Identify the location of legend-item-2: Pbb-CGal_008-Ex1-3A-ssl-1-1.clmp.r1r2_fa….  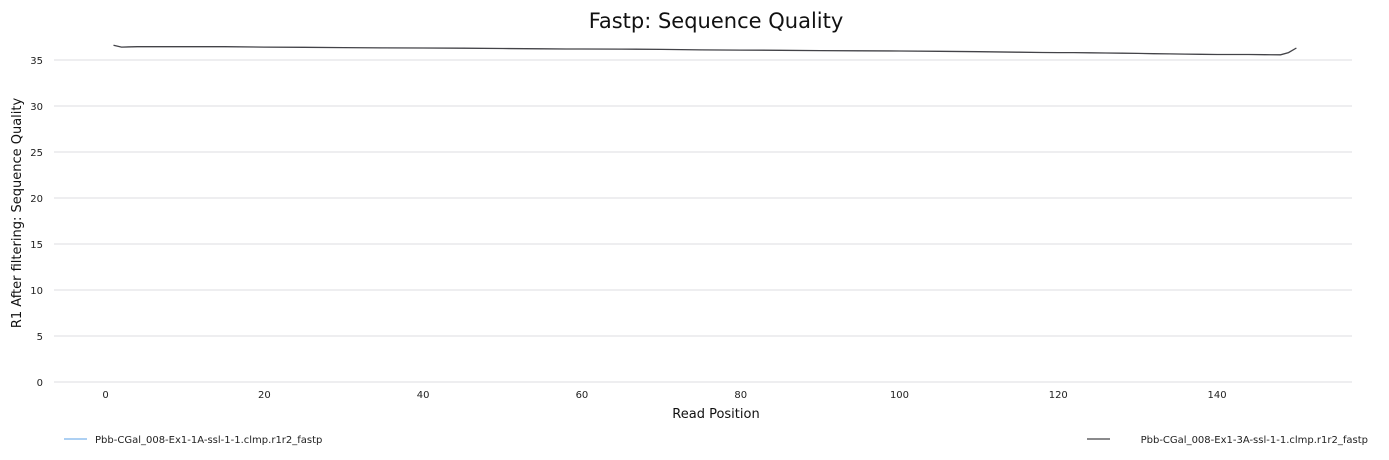
(1227, 440).